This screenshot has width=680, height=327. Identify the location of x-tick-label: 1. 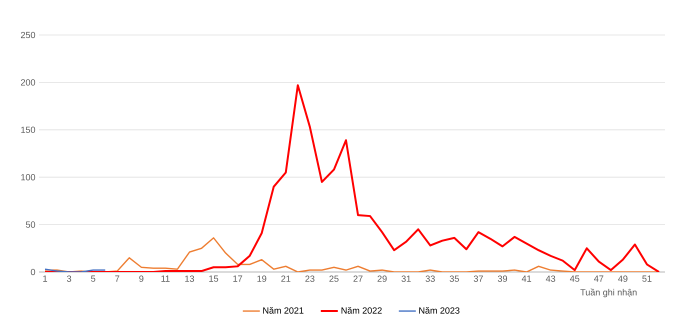
(45, 279).